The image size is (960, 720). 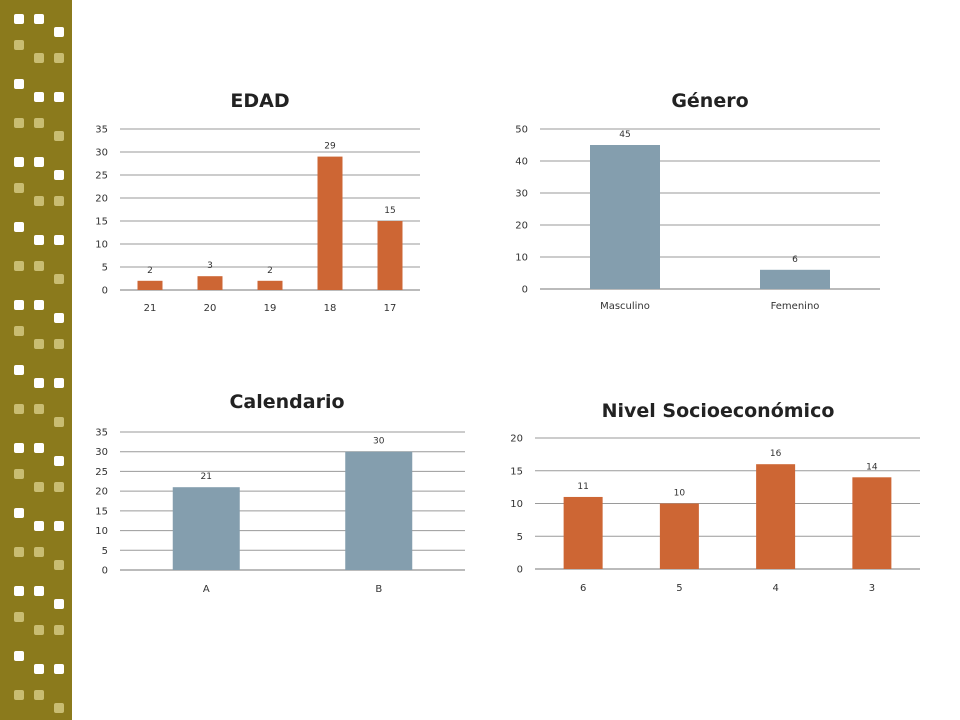 I want to click on chart-title: Nivel Socioeconómico, so click(x=718, y=411).